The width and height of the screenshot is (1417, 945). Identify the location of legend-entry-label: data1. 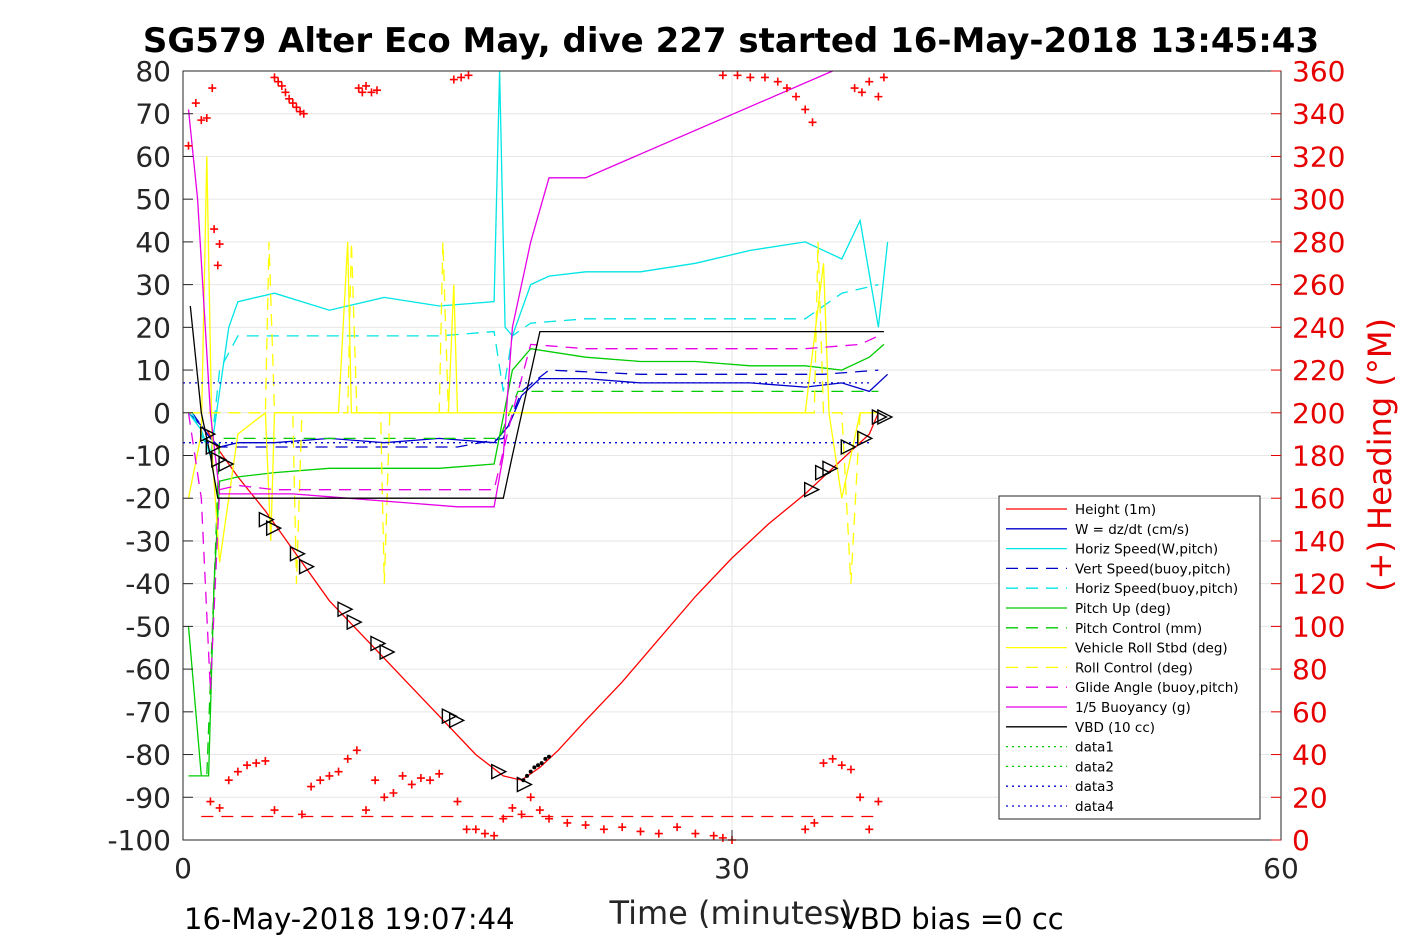
(1094, 748).